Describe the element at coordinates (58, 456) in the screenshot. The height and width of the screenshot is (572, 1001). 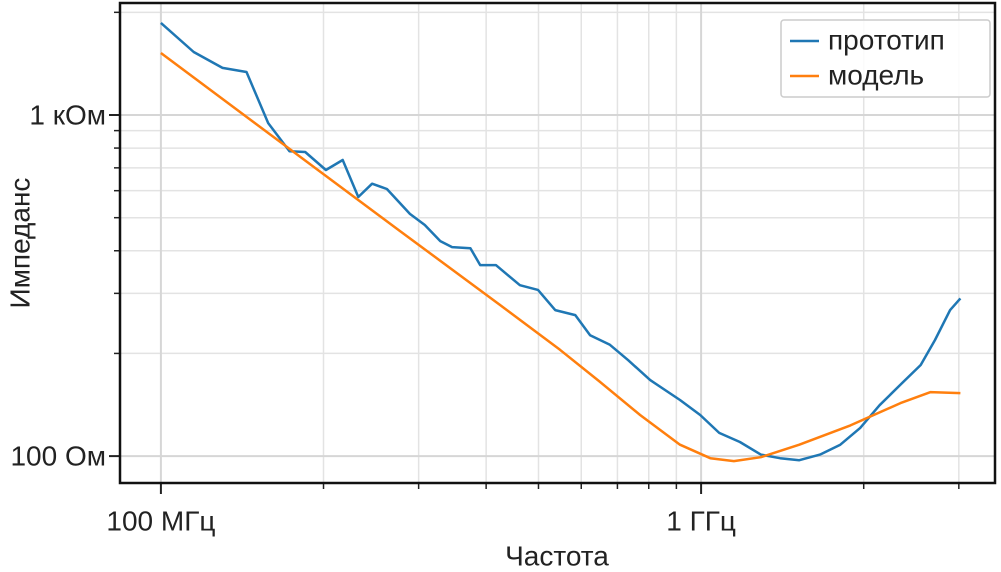
I see `y-tick-label: 100 Ом` at that location.